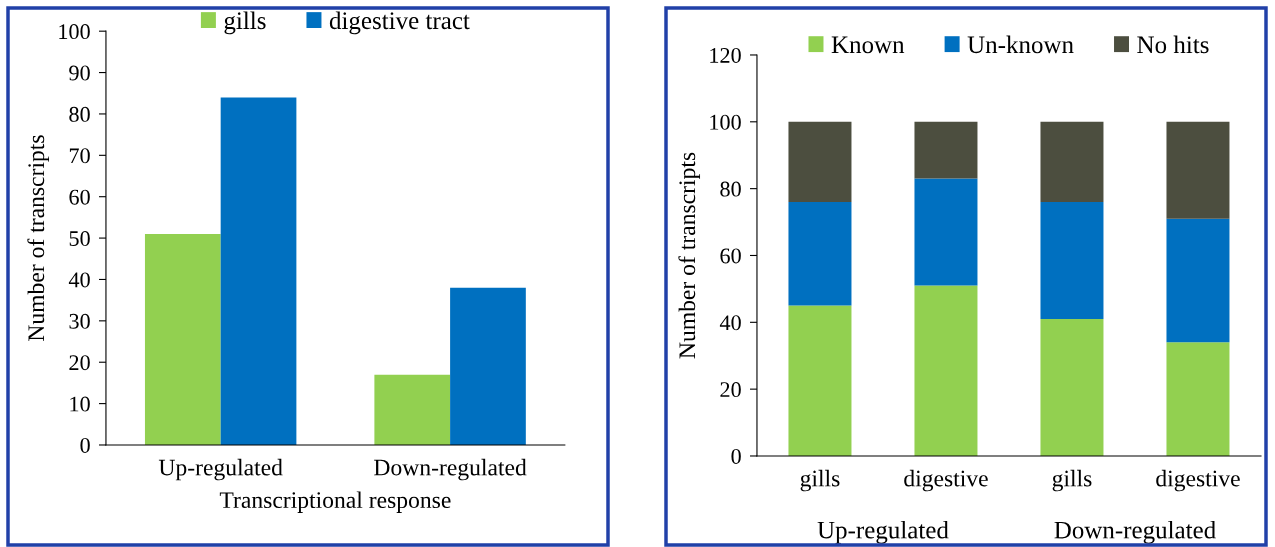  What do you see at coordinates (245, 23) in the screenshot?
I see `legend-label: gills` at bounding box center [245, 23].